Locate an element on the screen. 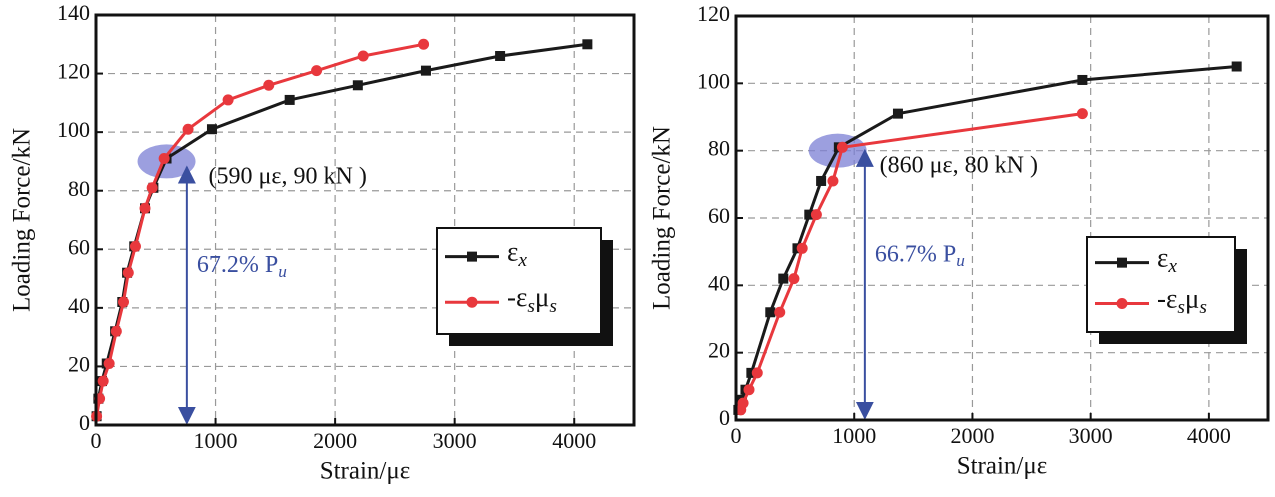  highlight-label: (860 με, 80 kN ) is located at coordinates (959, 165).